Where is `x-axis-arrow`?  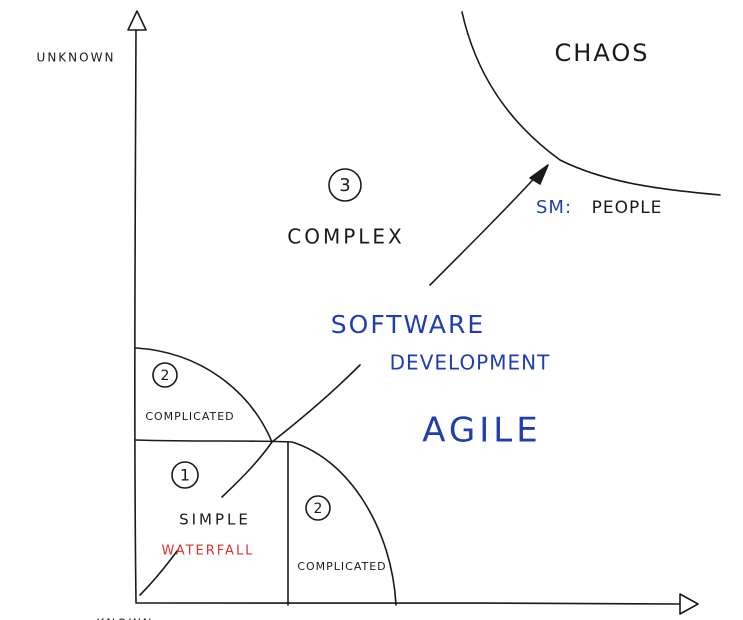 x-axis-arrow is located at coordinates (689, 604).